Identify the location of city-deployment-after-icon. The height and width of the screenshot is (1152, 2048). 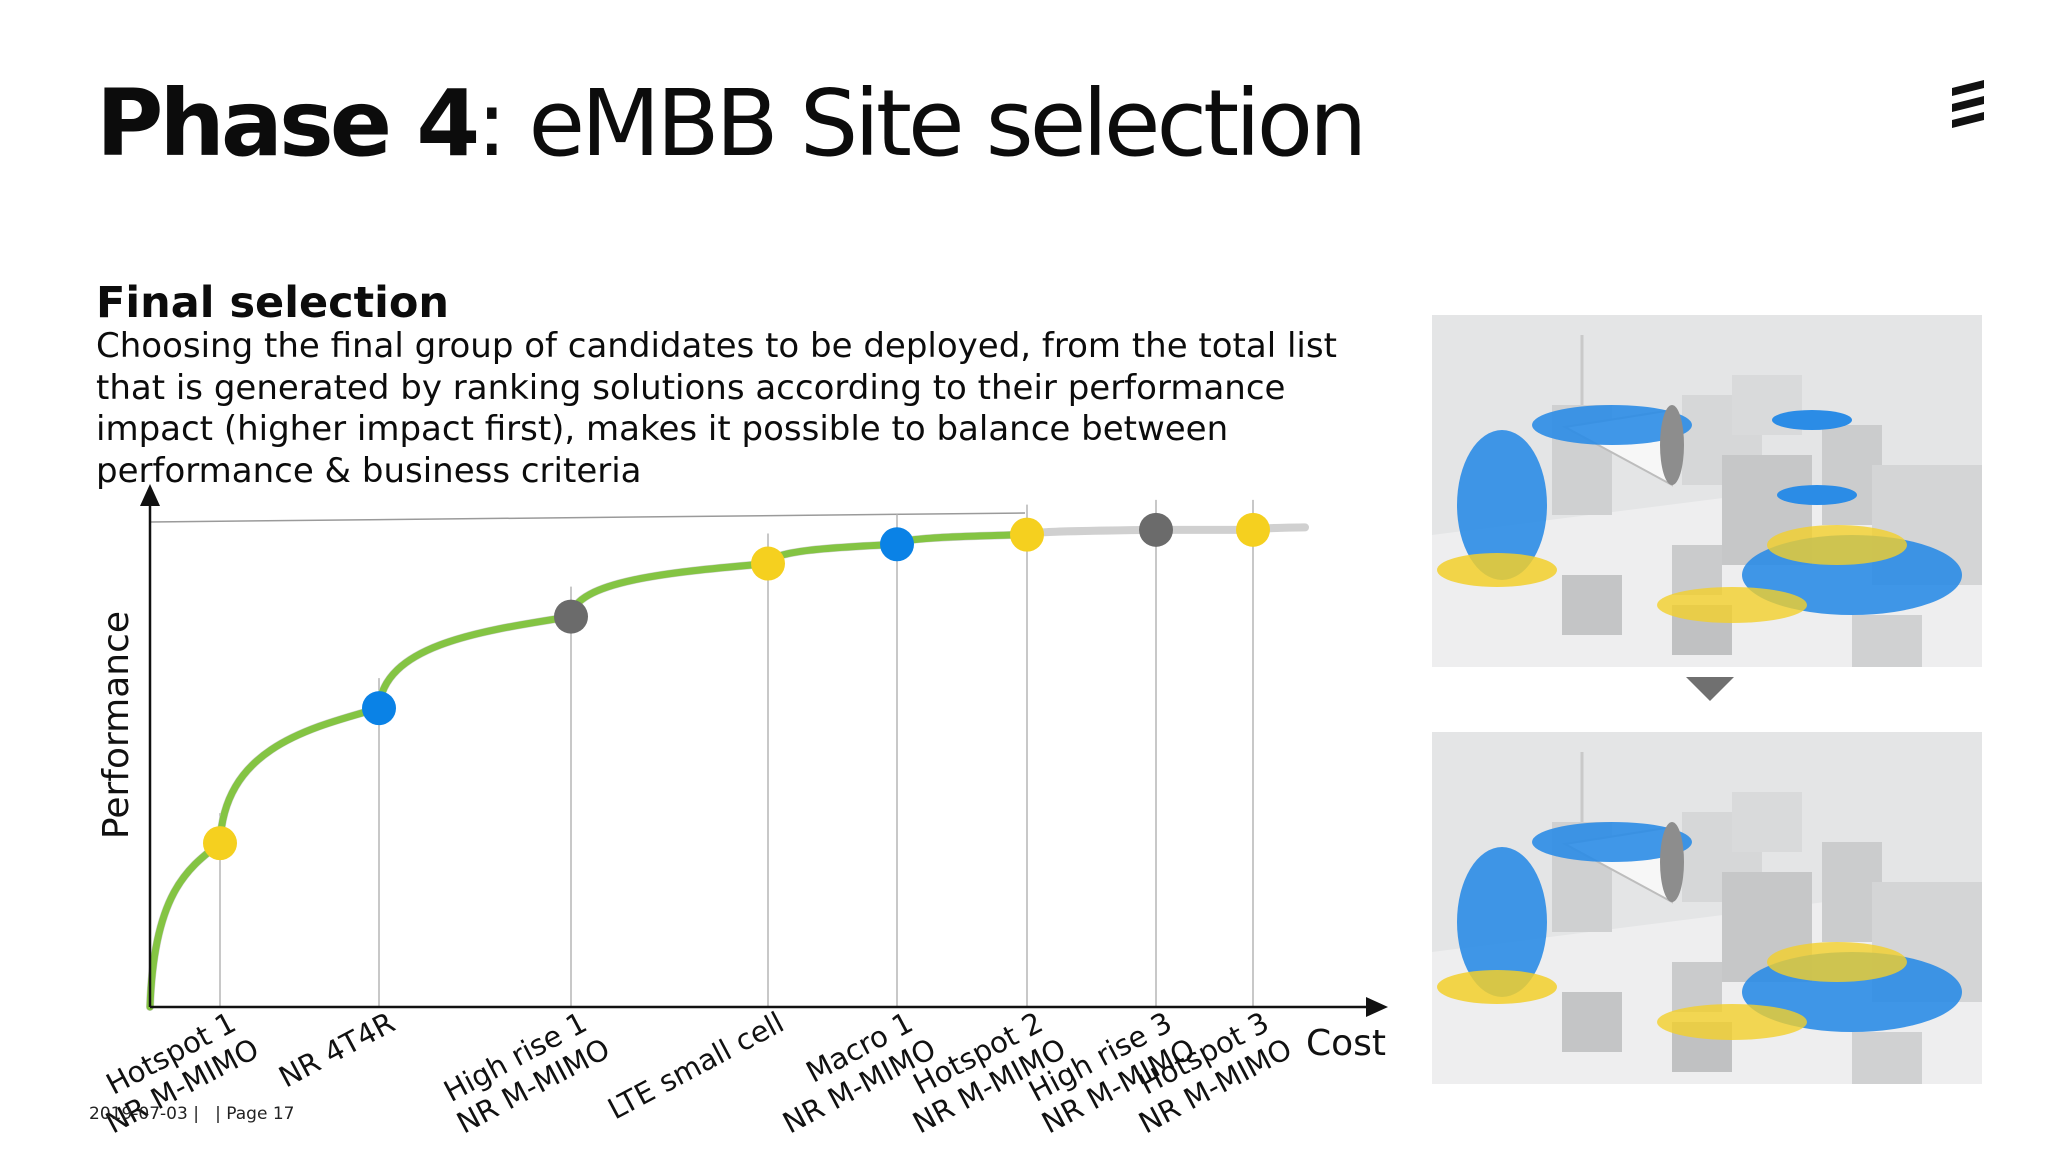
(1707, 908).